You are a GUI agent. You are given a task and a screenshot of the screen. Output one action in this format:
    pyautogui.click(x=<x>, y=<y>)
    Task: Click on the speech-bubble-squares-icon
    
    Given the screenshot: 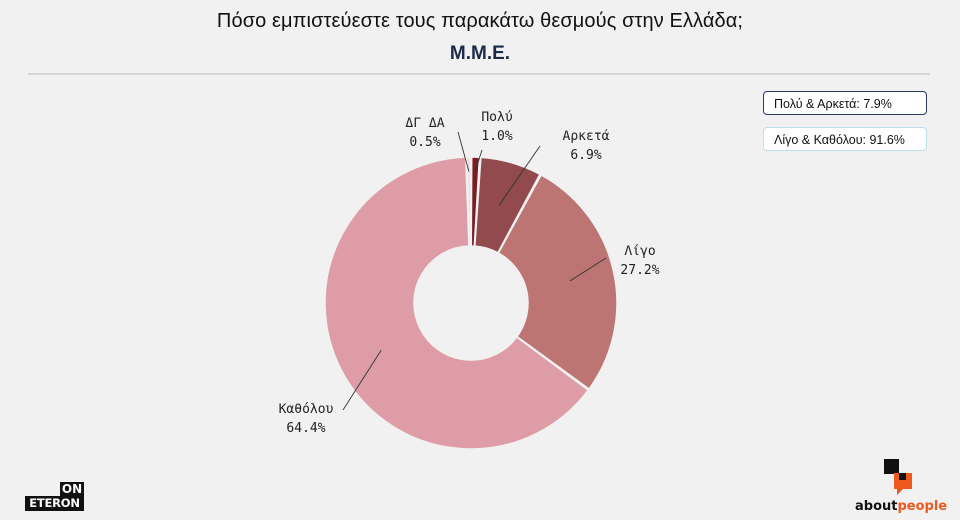 What is the action you would take?
    pyautogui.click(x=898, y=477)
    